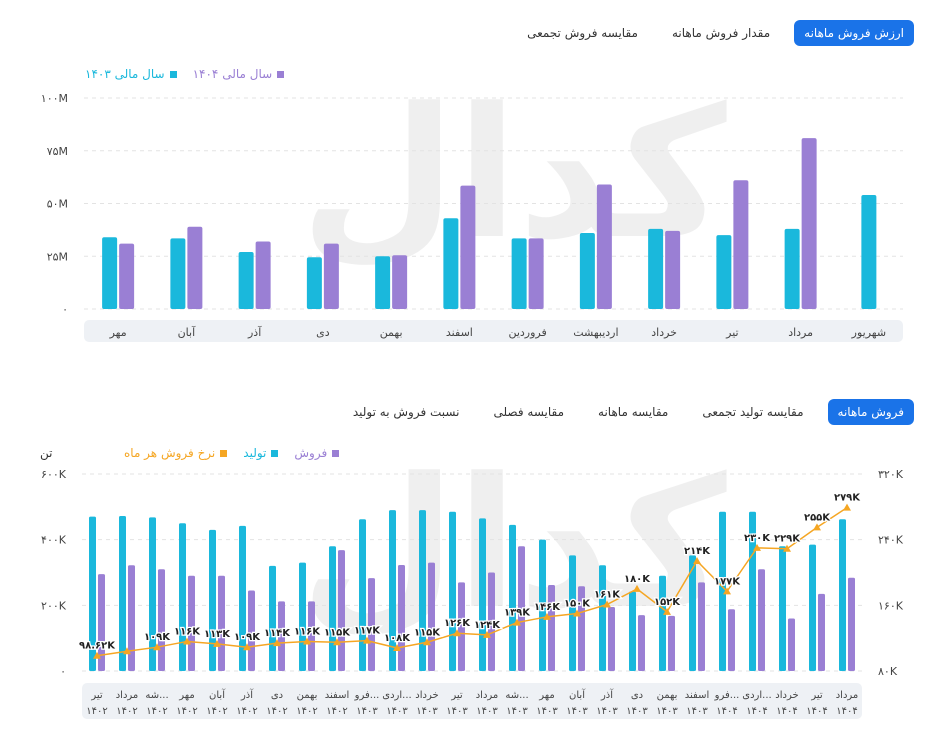 This screenshot has width=926, height=746. I want to click on tab-cumulative-production: مقایسه تولید تجمعی, so click(753, 412).